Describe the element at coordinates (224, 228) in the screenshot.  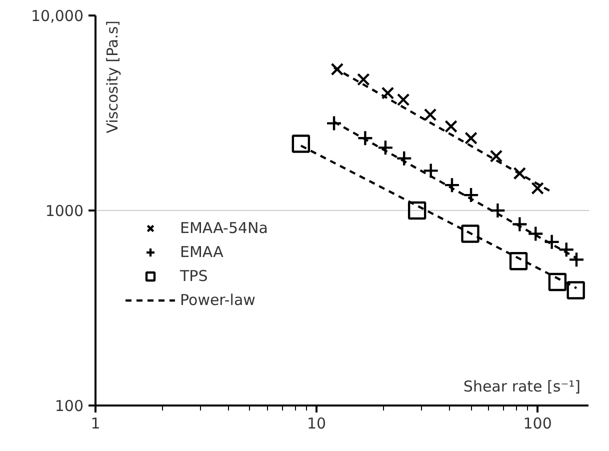
I see `legend-label: EMAA-54Na` at that location.